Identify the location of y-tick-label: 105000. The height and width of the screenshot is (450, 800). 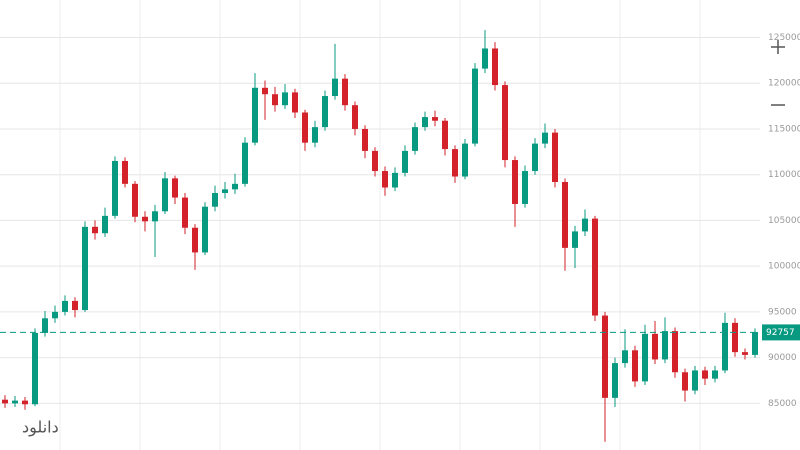
(784, 221).